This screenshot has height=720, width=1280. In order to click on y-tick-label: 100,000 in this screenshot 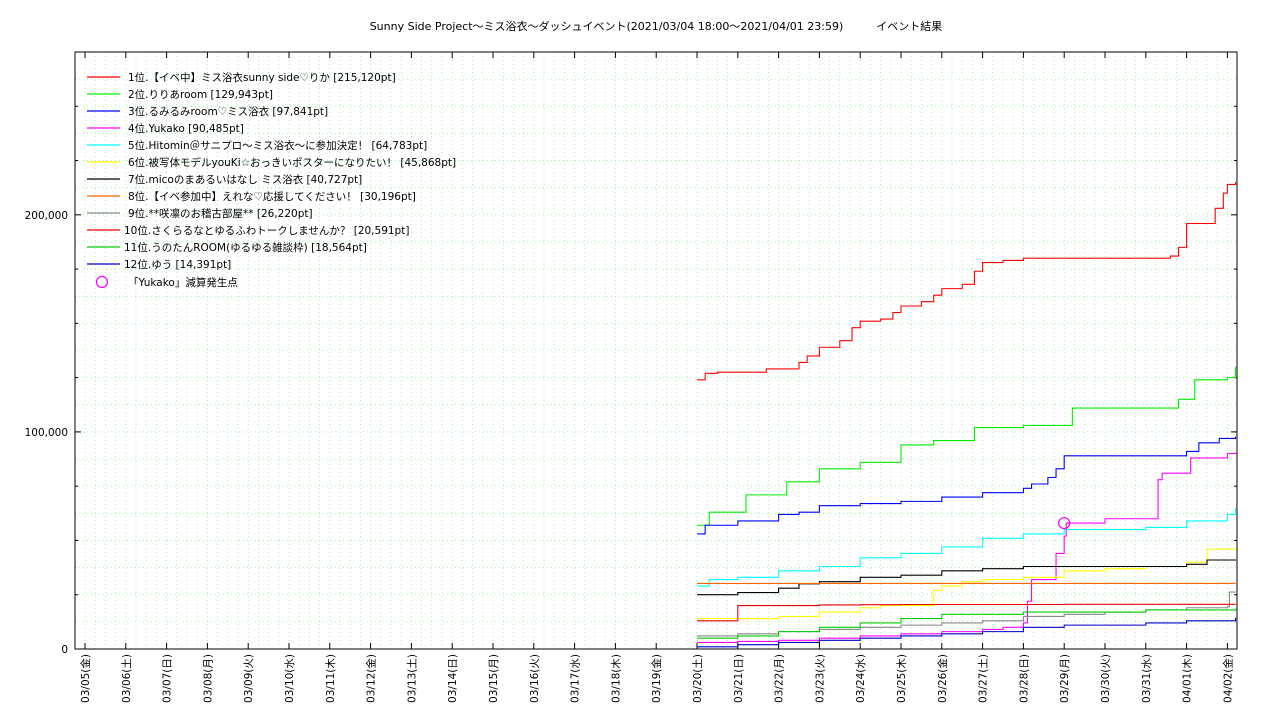, I will do `click(46, 433)`.